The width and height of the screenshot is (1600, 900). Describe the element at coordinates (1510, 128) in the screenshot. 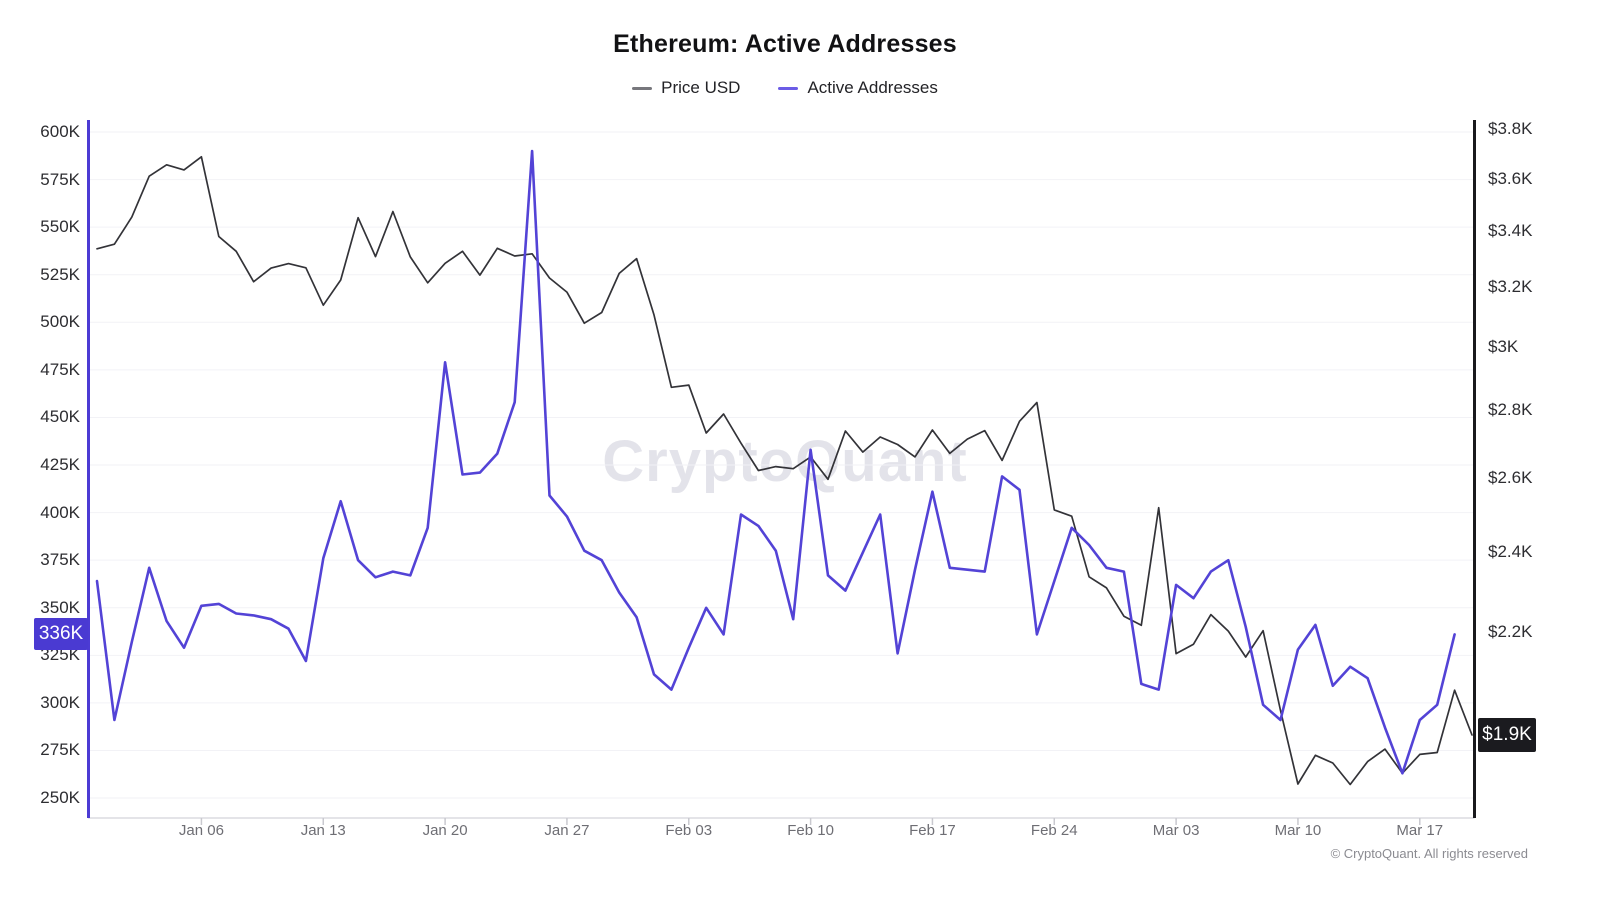

I see `right-axis-tick-label: $3.8K` at that location.